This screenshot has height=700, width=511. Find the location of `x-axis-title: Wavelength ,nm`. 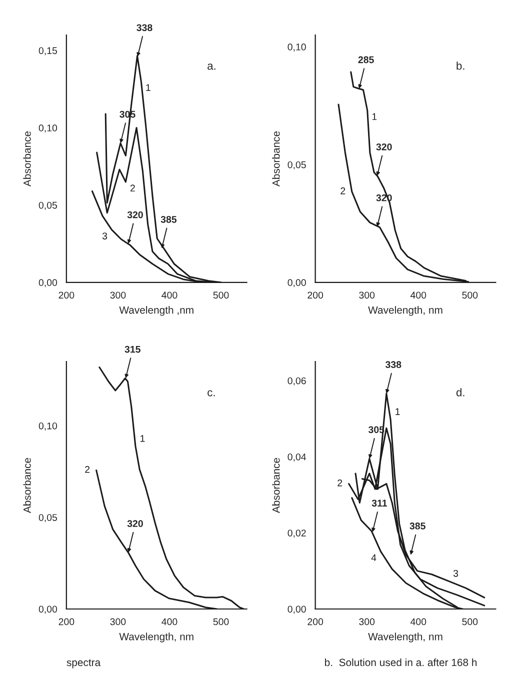

x-axis-title: Wavelength ,nm is located at coordinates (156, 311).